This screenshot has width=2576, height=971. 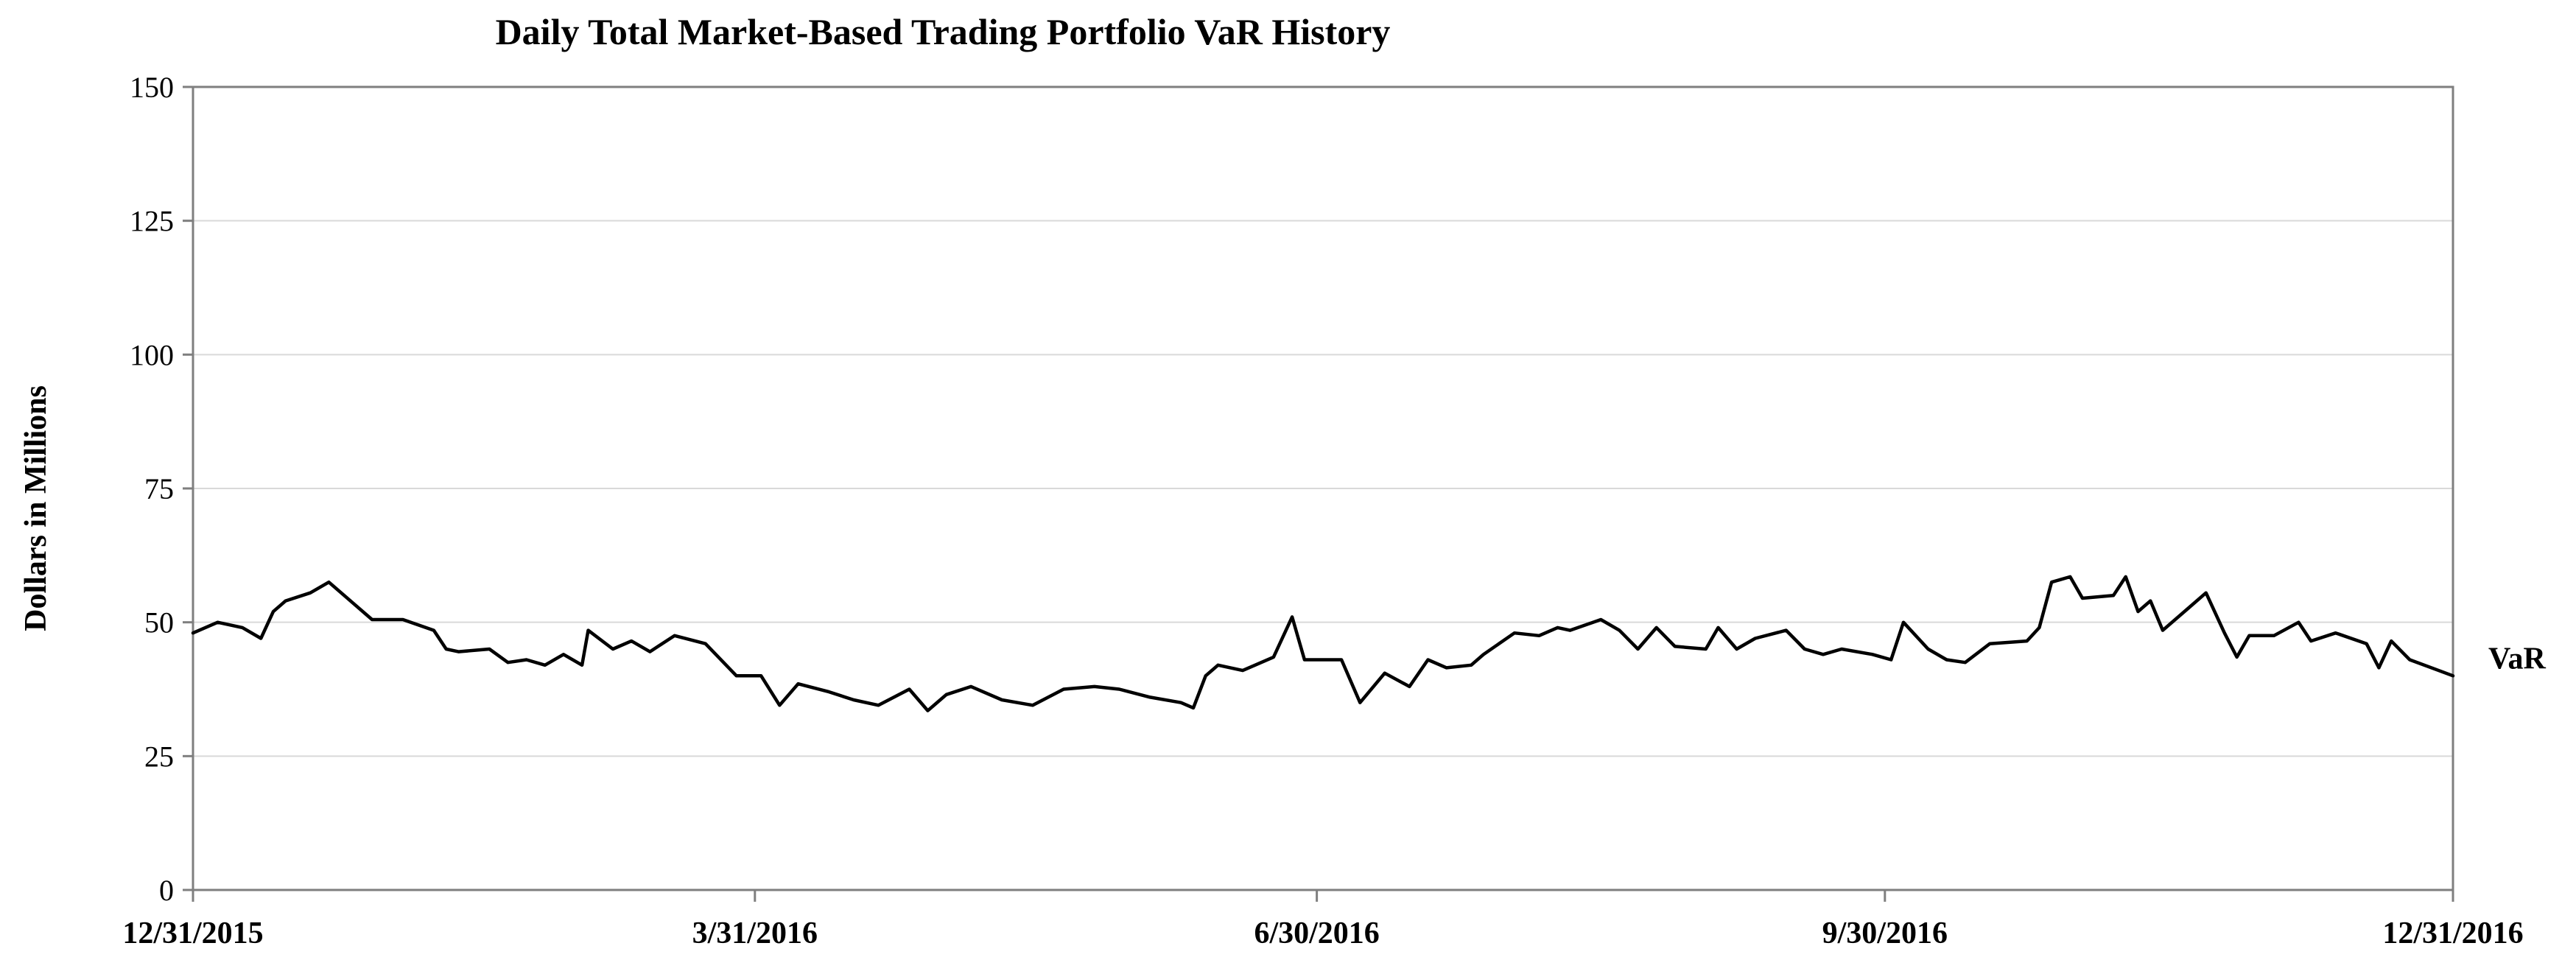 I want to click on x-tick-label: 12/31/2015, so click(x=192, y=933).